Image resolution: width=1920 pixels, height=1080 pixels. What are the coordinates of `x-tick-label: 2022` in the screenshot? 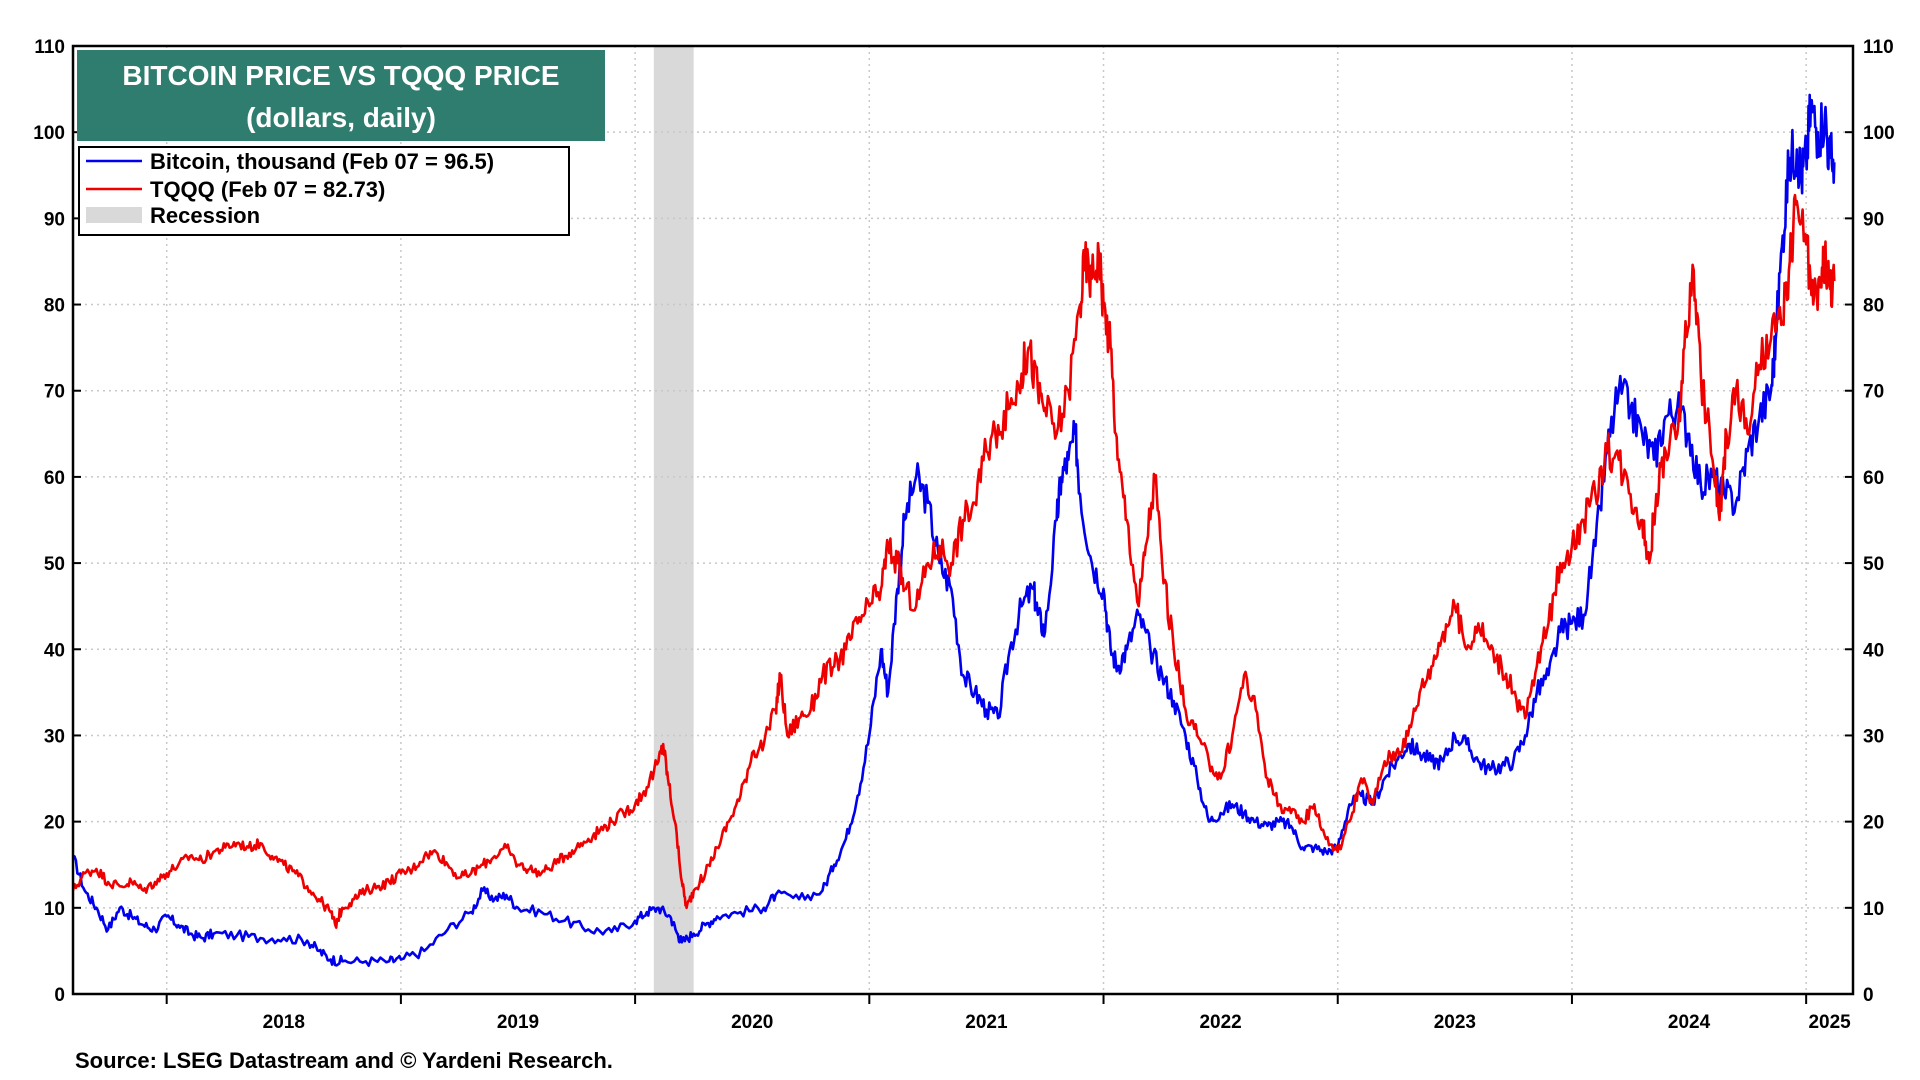 It's located at (1220, 1022).